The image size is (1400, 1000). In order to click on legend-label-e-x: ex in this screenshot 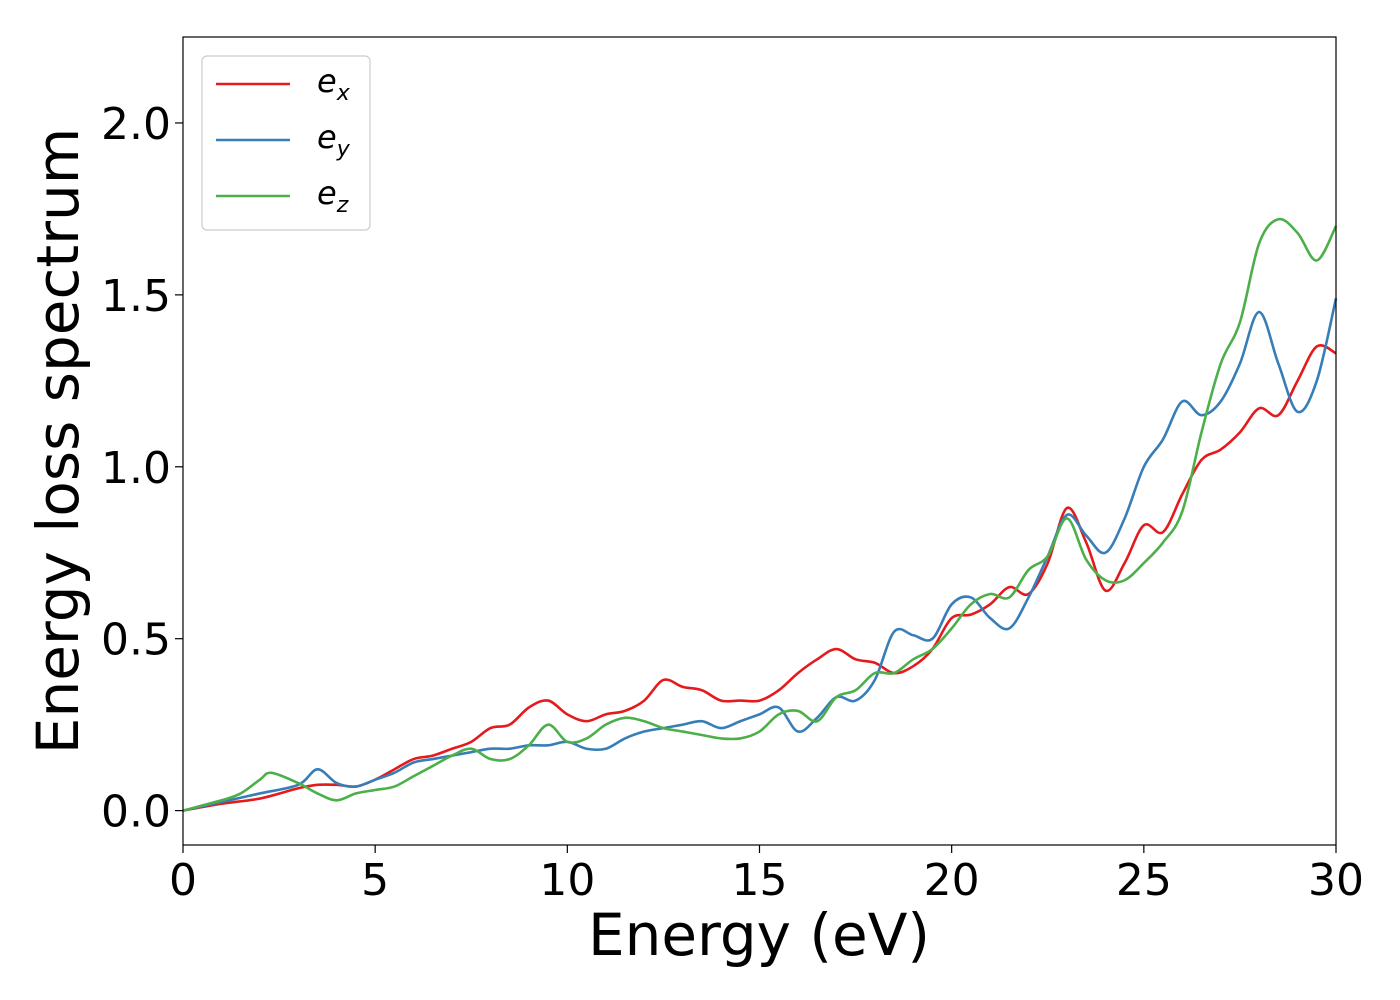, I will do `click(334, 84)`.